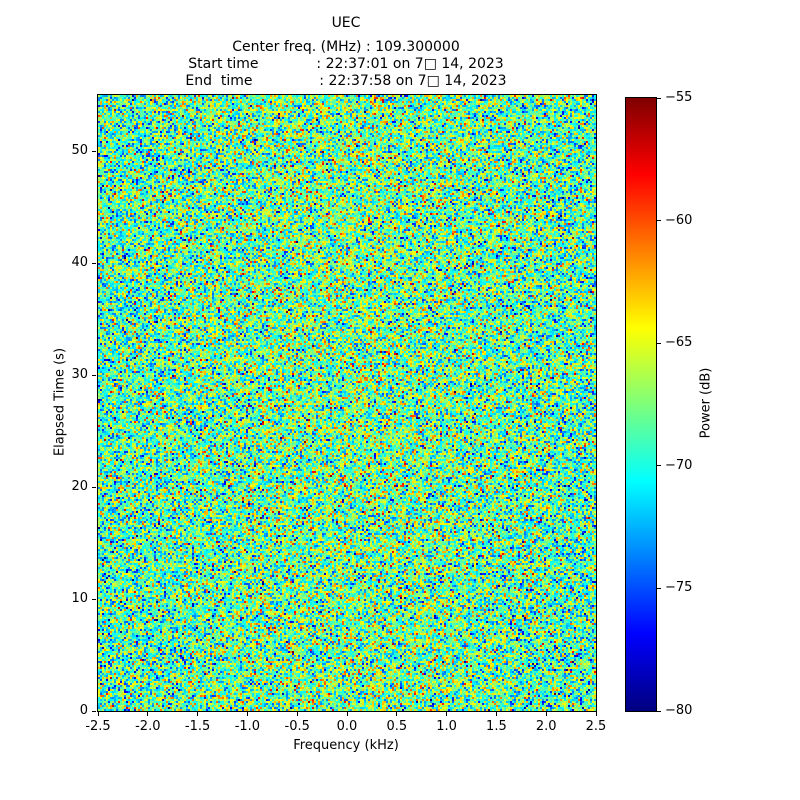  Describe the element at coordinates (60, 402) in the screenshot. I see `y-axis-label: Elapsed Time (s)` at that location.